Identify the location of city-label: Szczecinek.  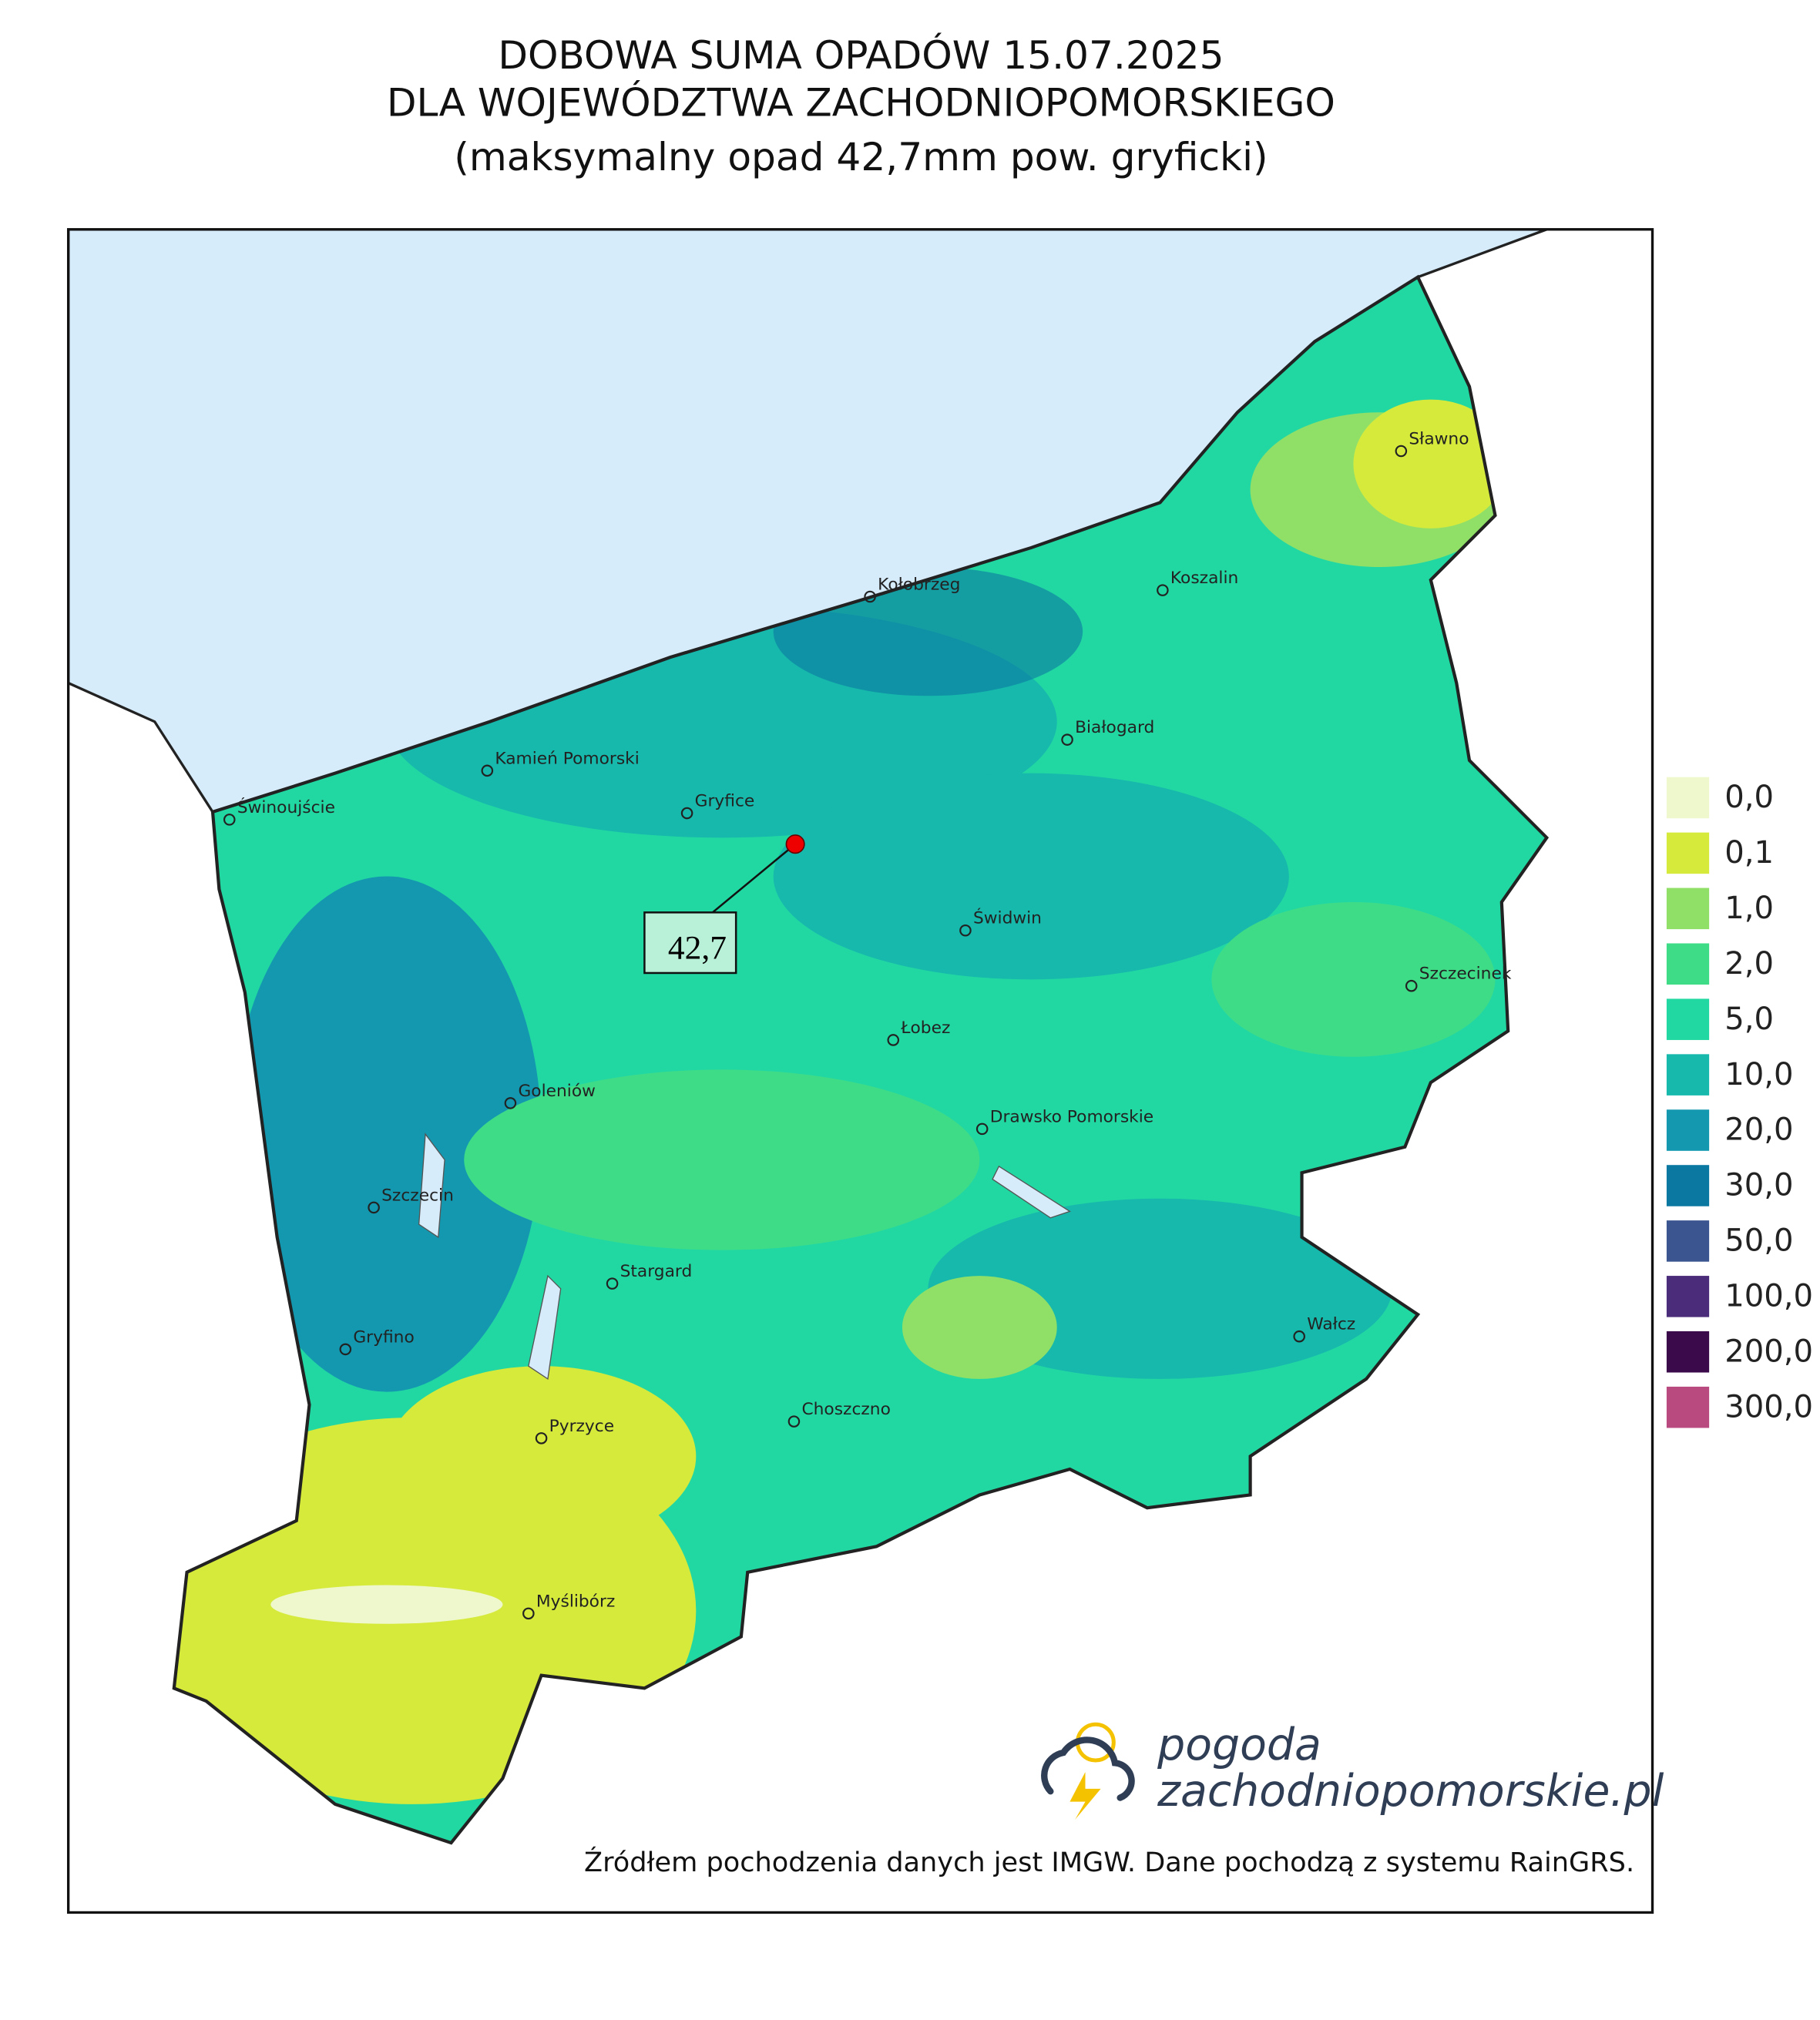
(1466, 974).